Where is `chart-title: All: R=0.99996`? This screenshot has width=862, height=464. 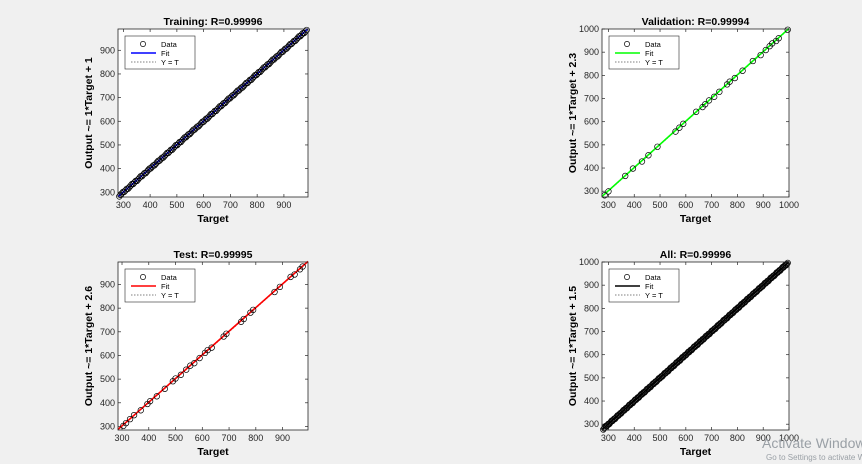 chart-title: All: R=0.99996 is located at coordinates (696, 255).